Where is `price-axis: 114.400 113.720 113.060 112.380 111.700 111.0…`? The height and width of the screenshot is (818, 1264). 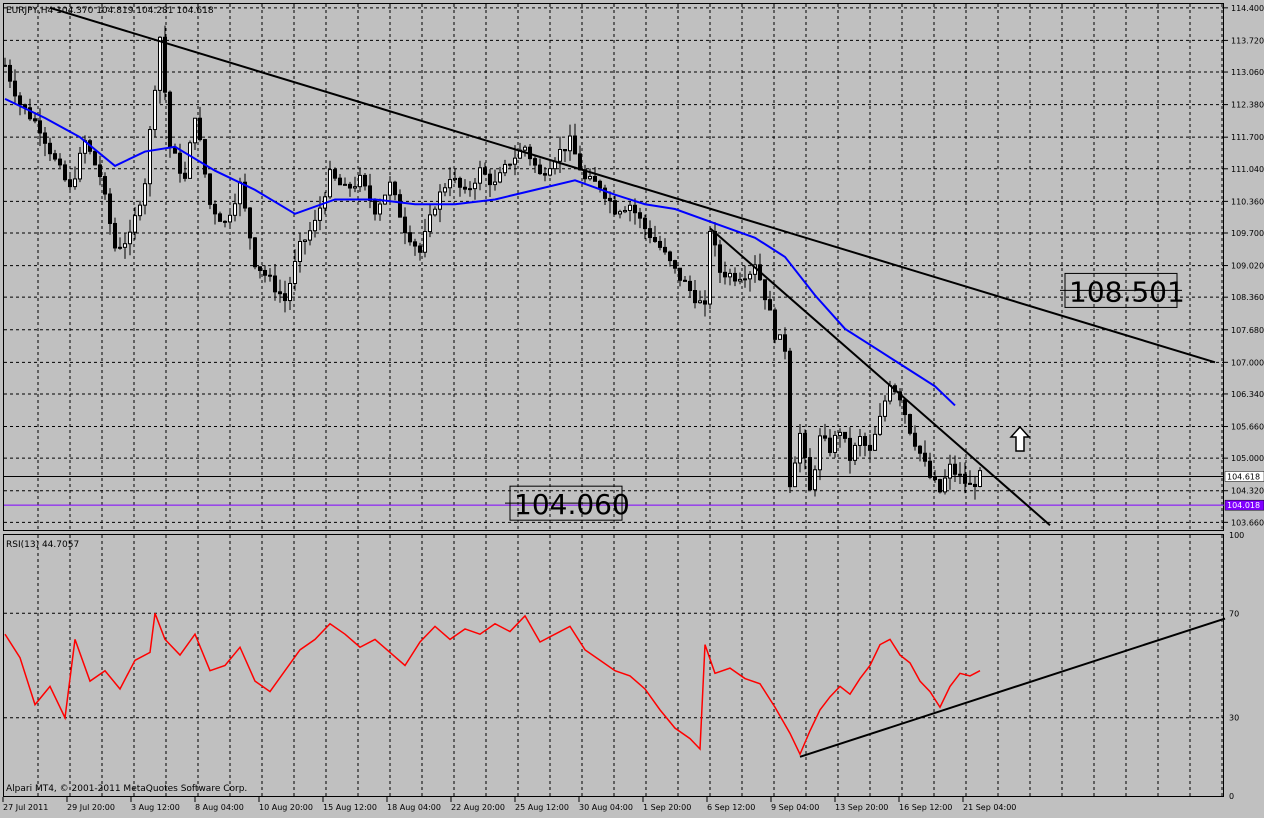
price-axis: 114.400 113.720 113.060 112.380 111.700 111.0… is located at coordinates (1244, 265).